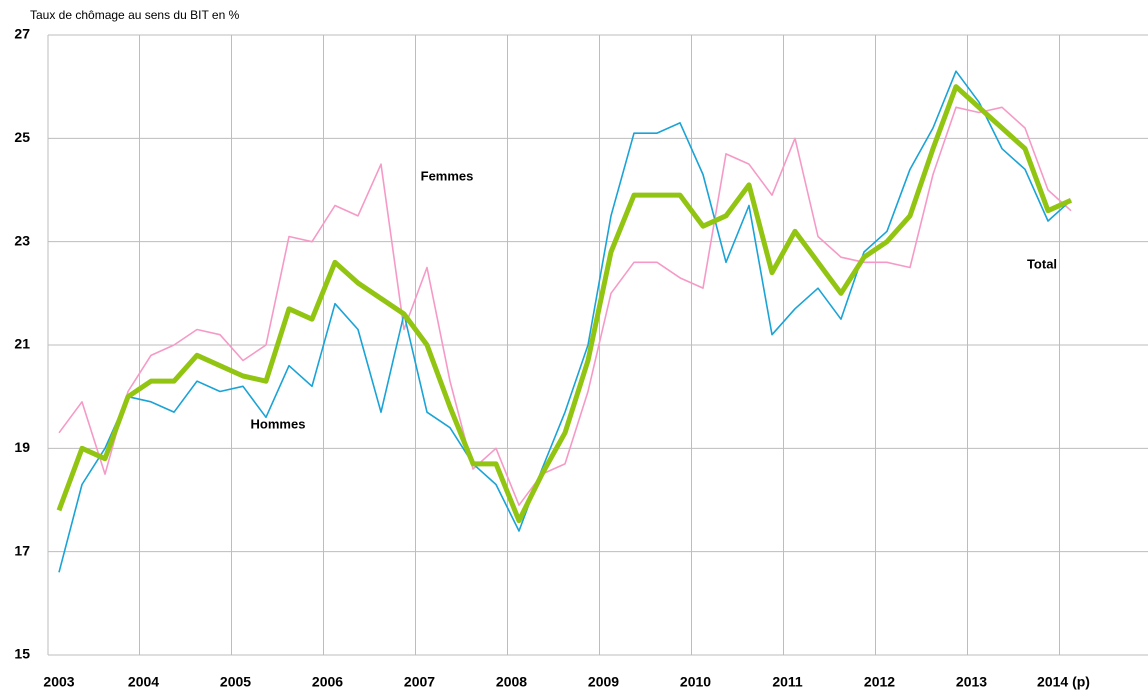 The height and width of the screenshot is (698, 1148). Describe the element at coordinates (787, 682) in the screenshot. I see `x-tick-label: 2011` at that location.